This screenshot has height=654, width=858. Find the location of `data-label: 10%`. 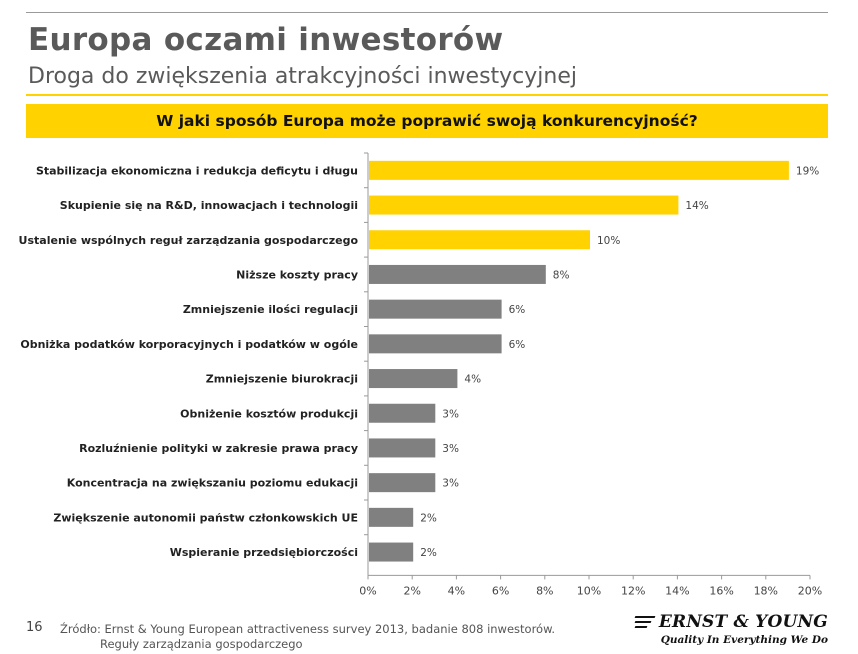

data-label: 10% is located at coordinates (608, 241).